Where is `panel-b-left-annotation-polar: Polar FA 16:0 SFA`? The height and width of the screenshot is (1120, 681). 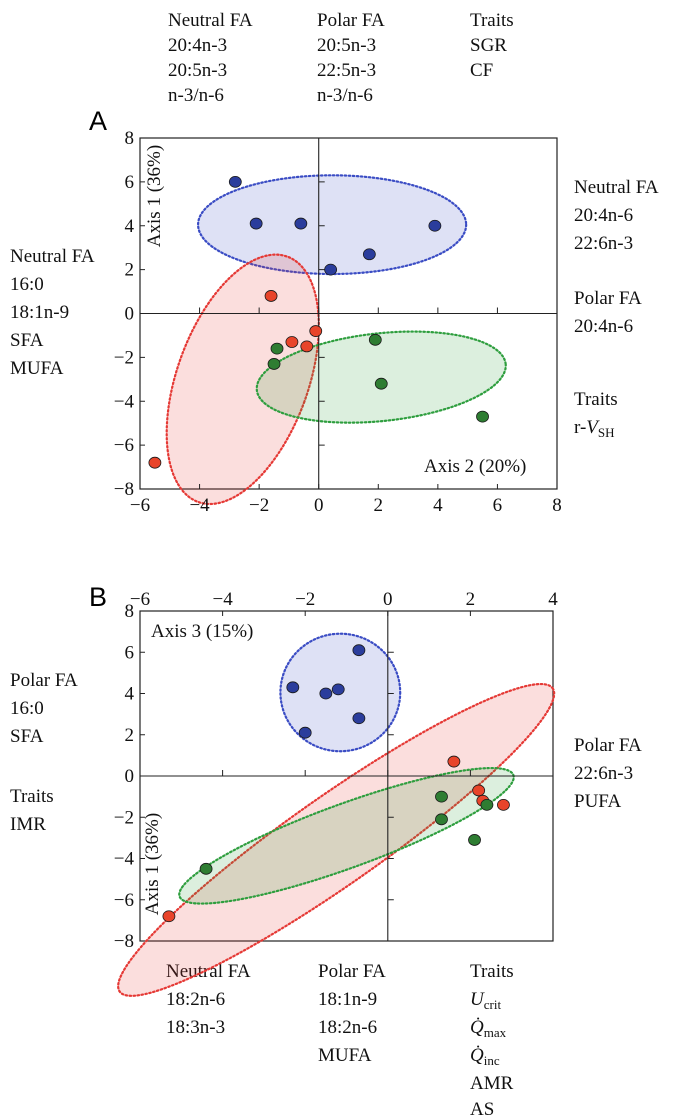 panel-b-left-annotation-polar: Polar FA 16:0 SFA is located at coordinates (44, 708).